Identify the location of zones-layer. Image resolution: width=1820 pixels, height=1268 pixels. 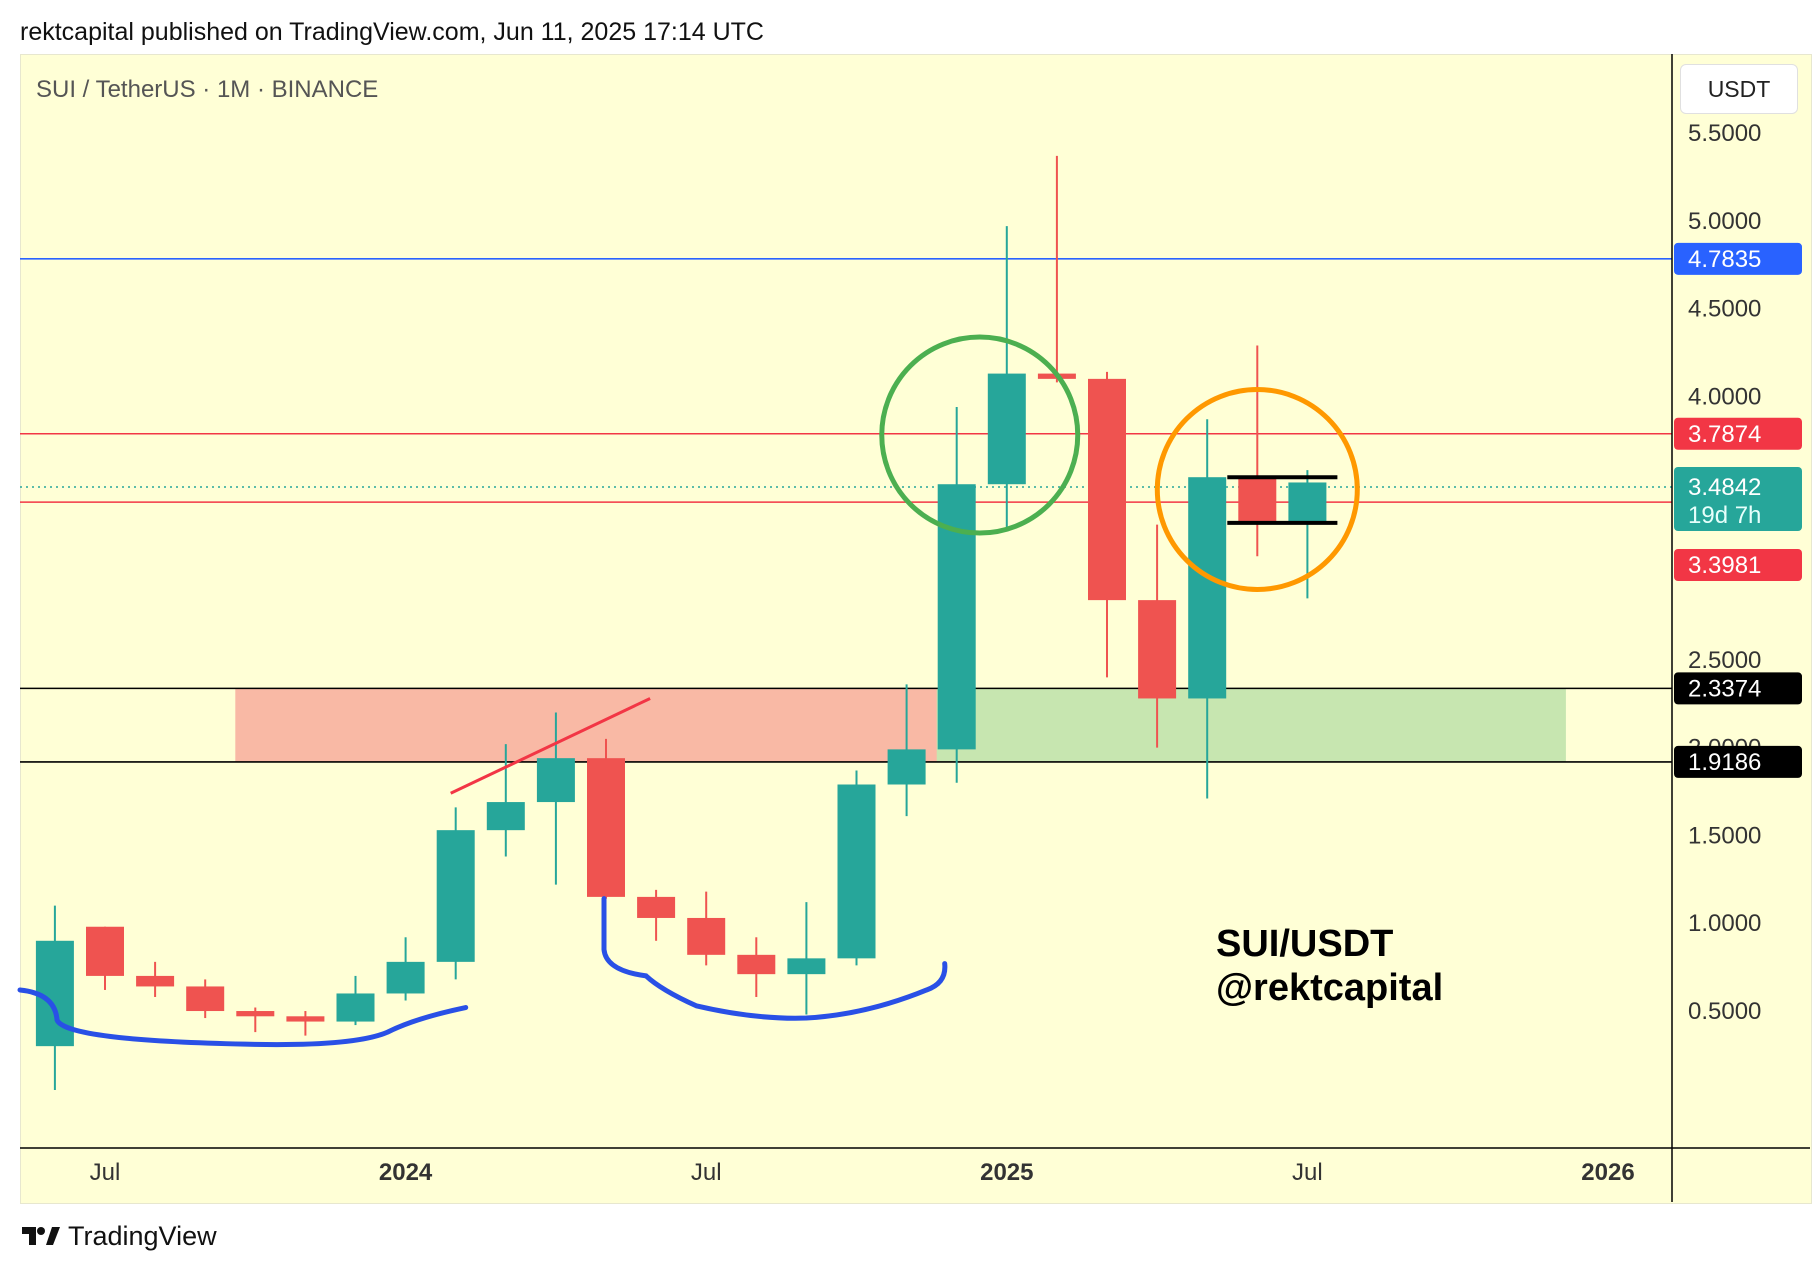
(900, 725).